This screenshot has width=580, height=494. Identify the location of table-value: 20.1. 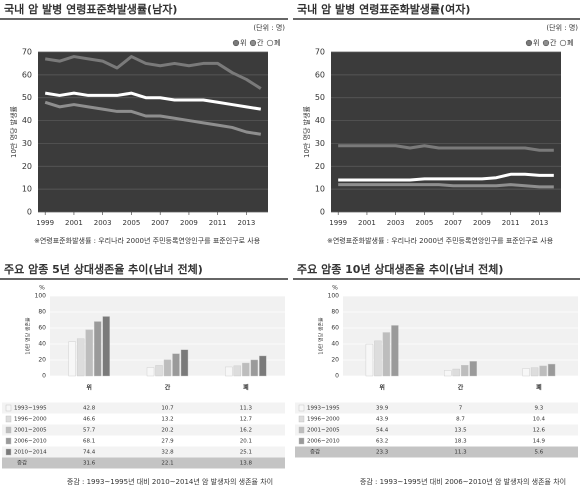
(246, 442).